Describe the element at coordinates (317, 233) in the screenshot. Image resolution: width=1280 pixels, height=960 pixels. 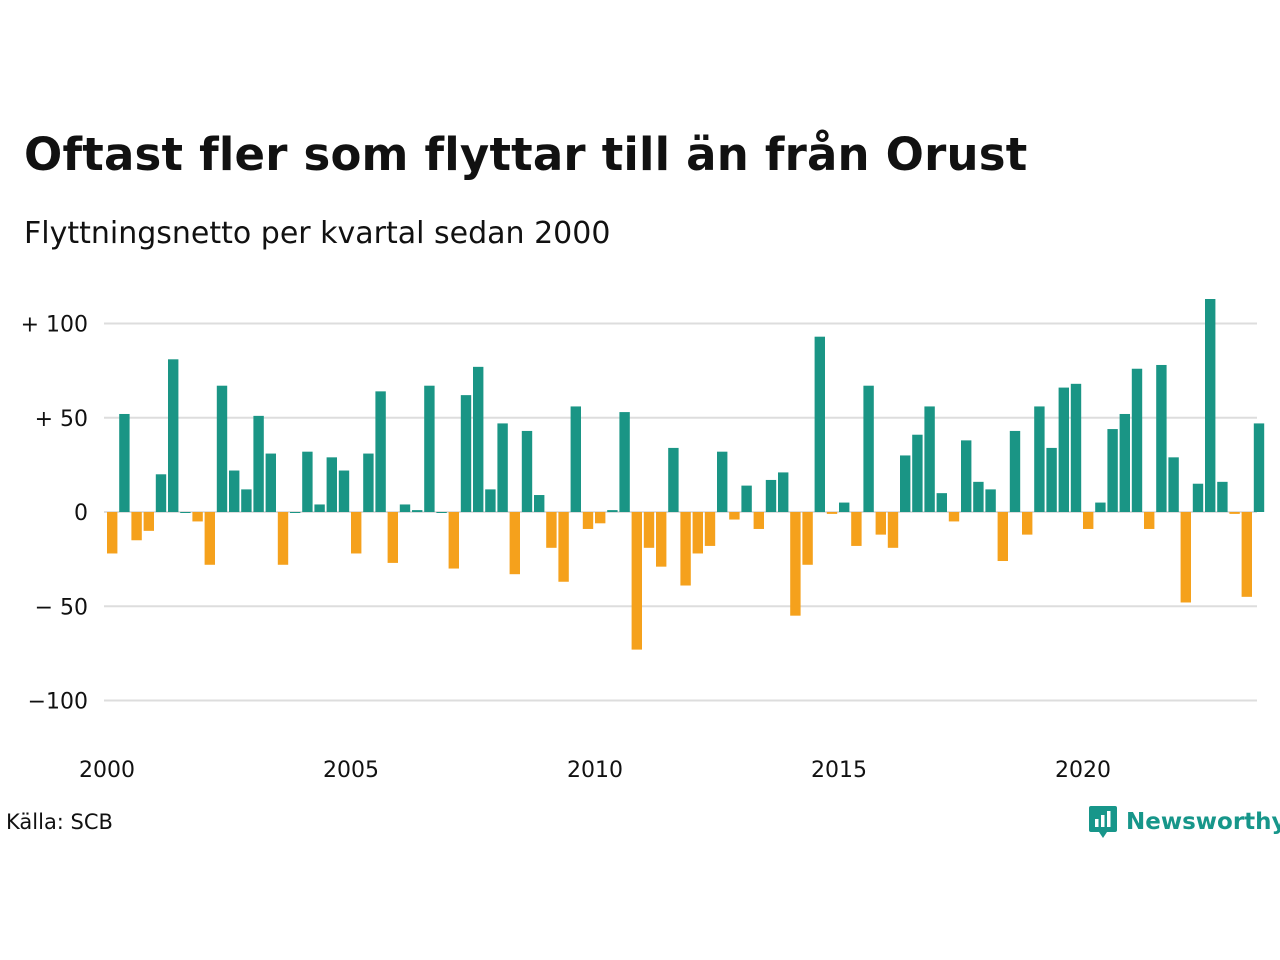
I see `chart-subtitle: Flyttningsnetto per kvartal sedan 2000` at that location.